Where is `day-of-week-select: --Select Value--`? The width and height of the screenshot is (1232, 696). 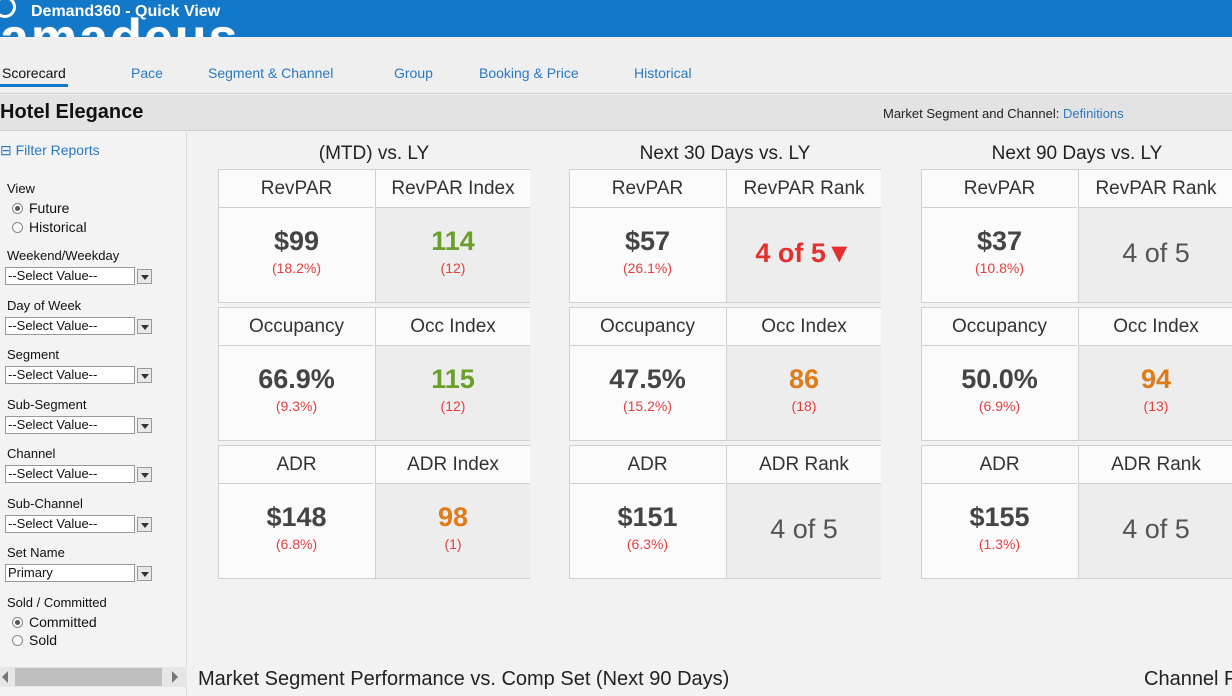 day-of-week-select: --Select Value-- is located at coordinates (70, 326).